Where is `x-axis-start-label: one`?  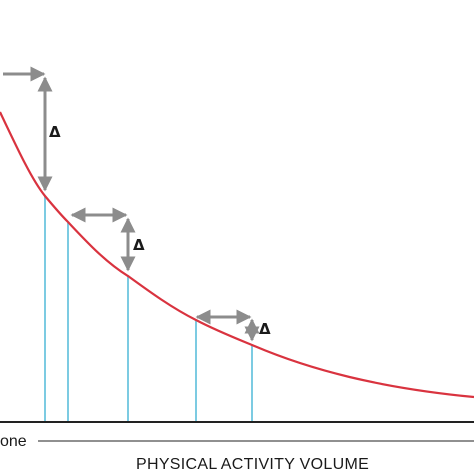 x-axis-start-label: one is located at coordinates (13, 441).